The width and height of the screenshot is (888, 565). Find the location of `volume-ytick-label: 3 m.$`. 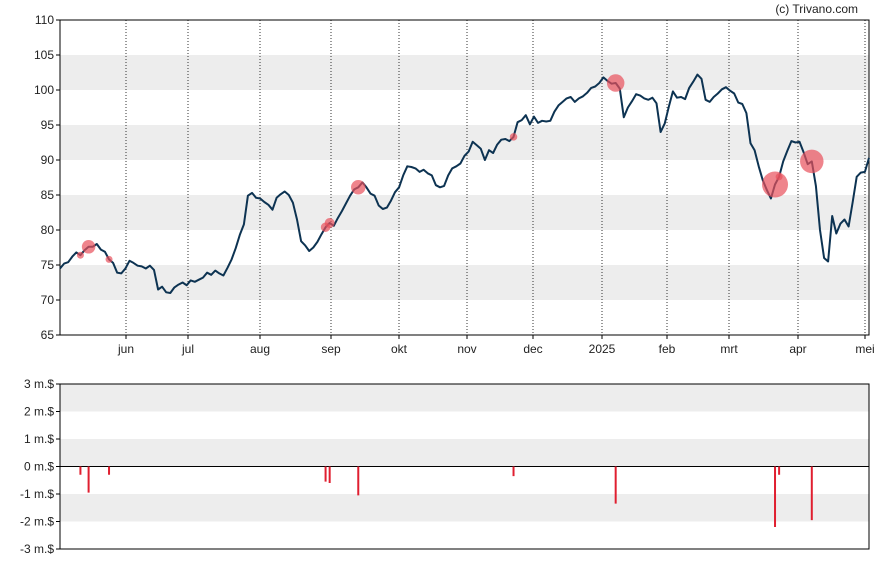

volume-ytick-label: 3 m.$ is located at coordinates (39, 384).